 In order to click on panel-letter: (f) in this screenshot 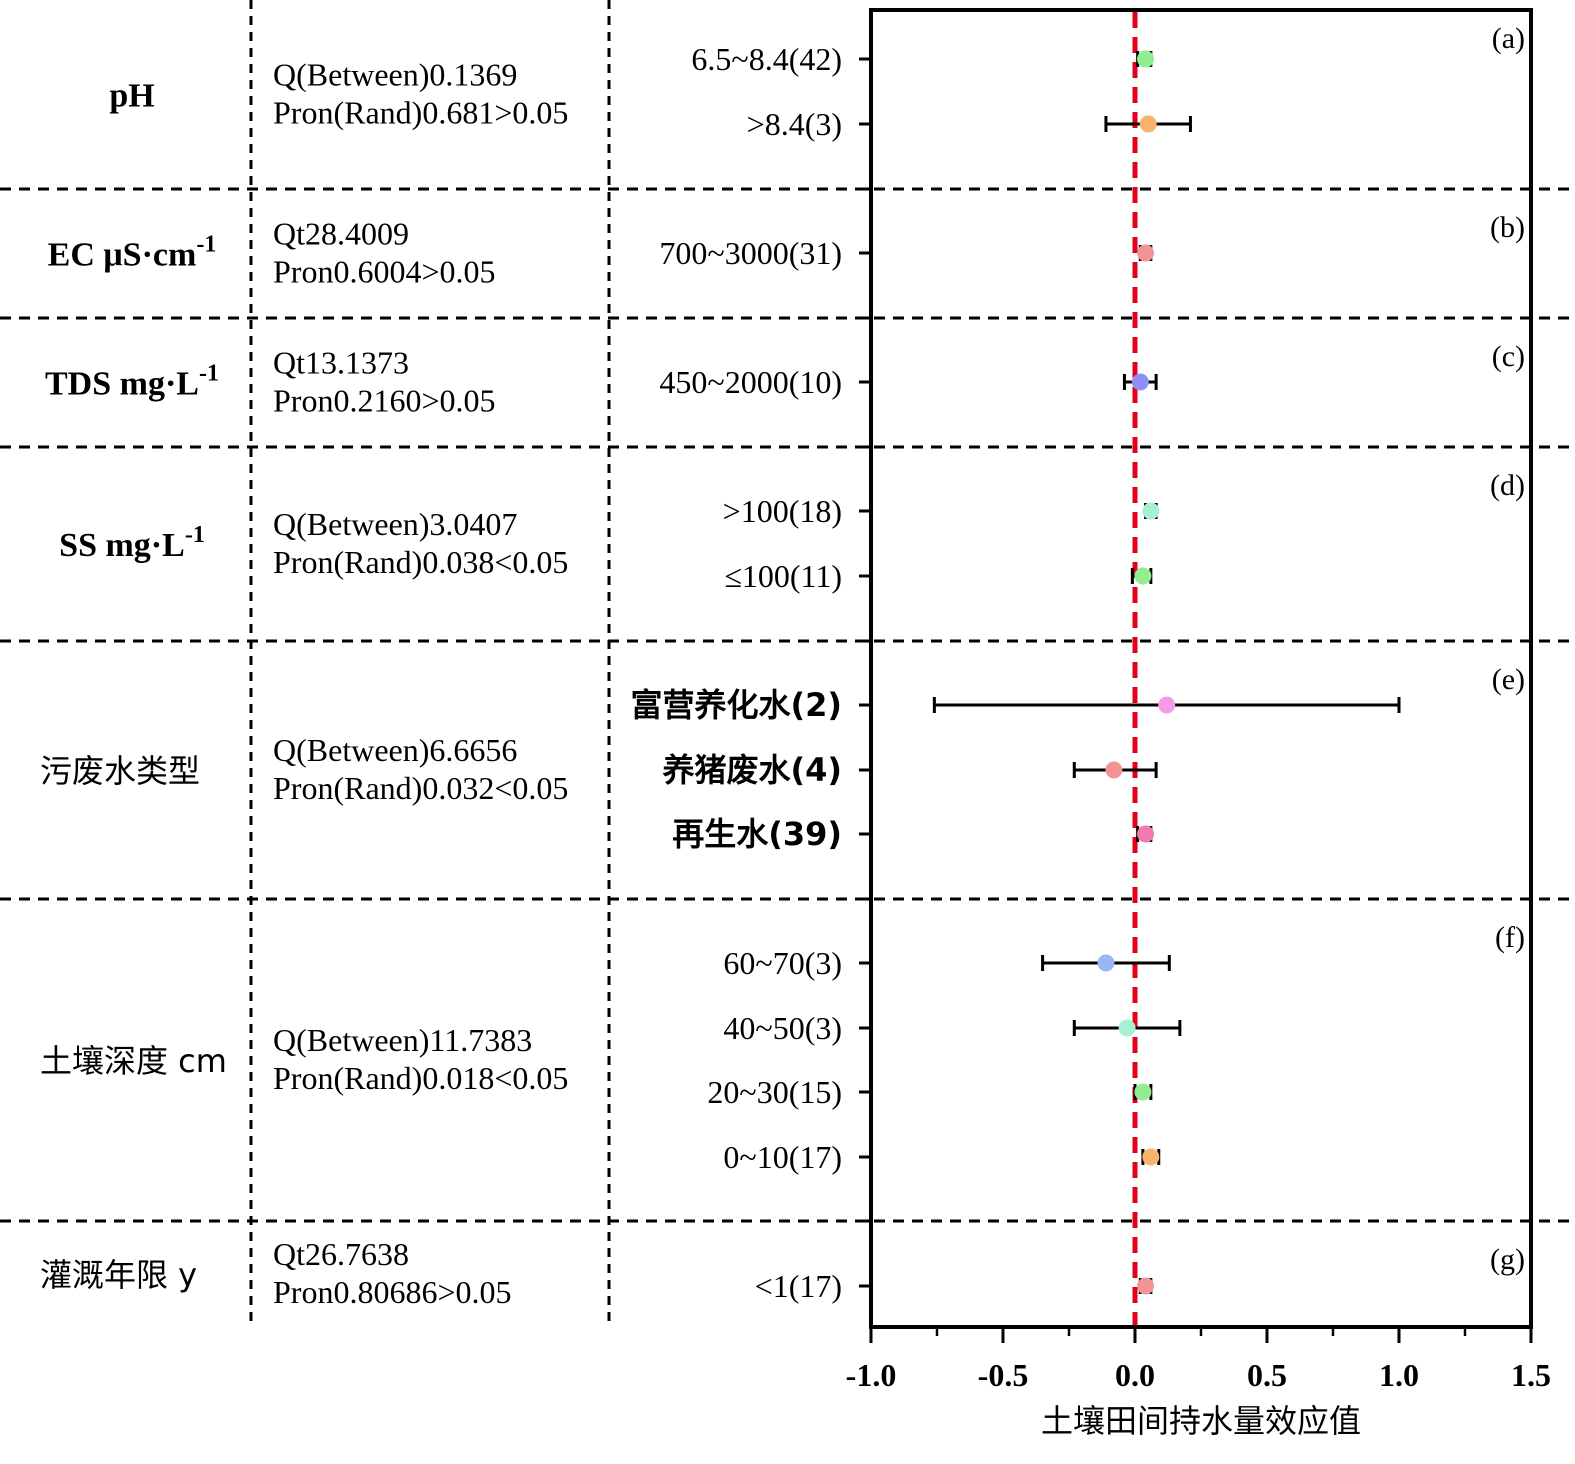, I will do `click(1510, 937)`.